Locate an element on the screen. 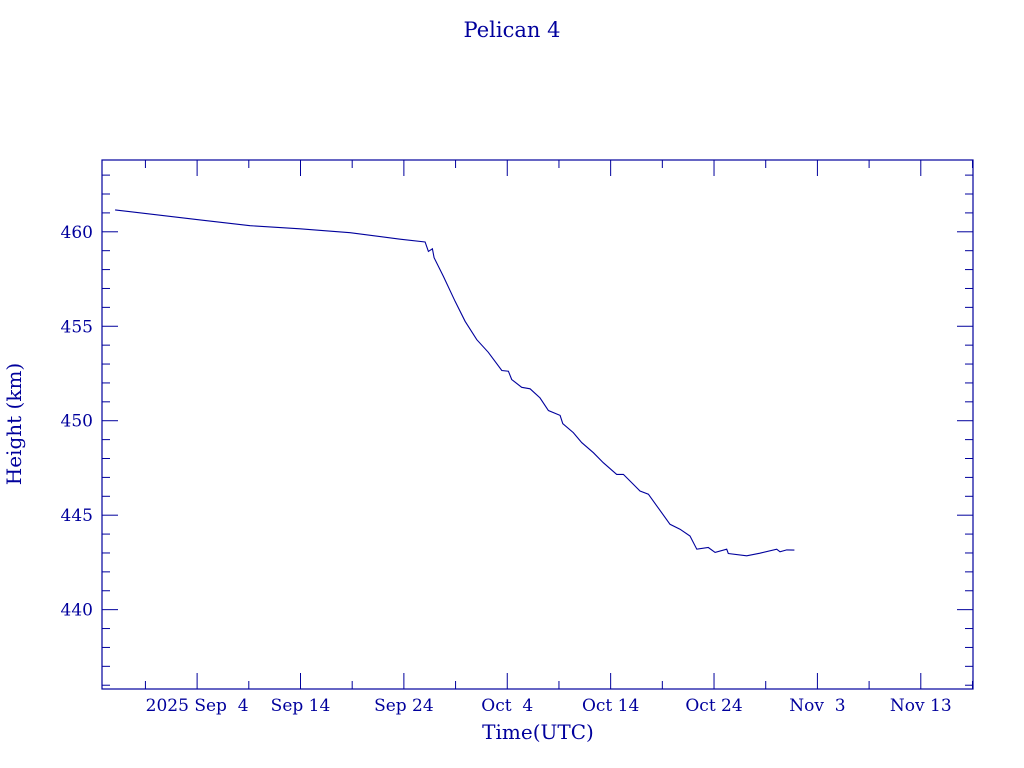 This screenshot has height=768, width=1024. y-tick-label: 450 is located at coordinates (77, 422).